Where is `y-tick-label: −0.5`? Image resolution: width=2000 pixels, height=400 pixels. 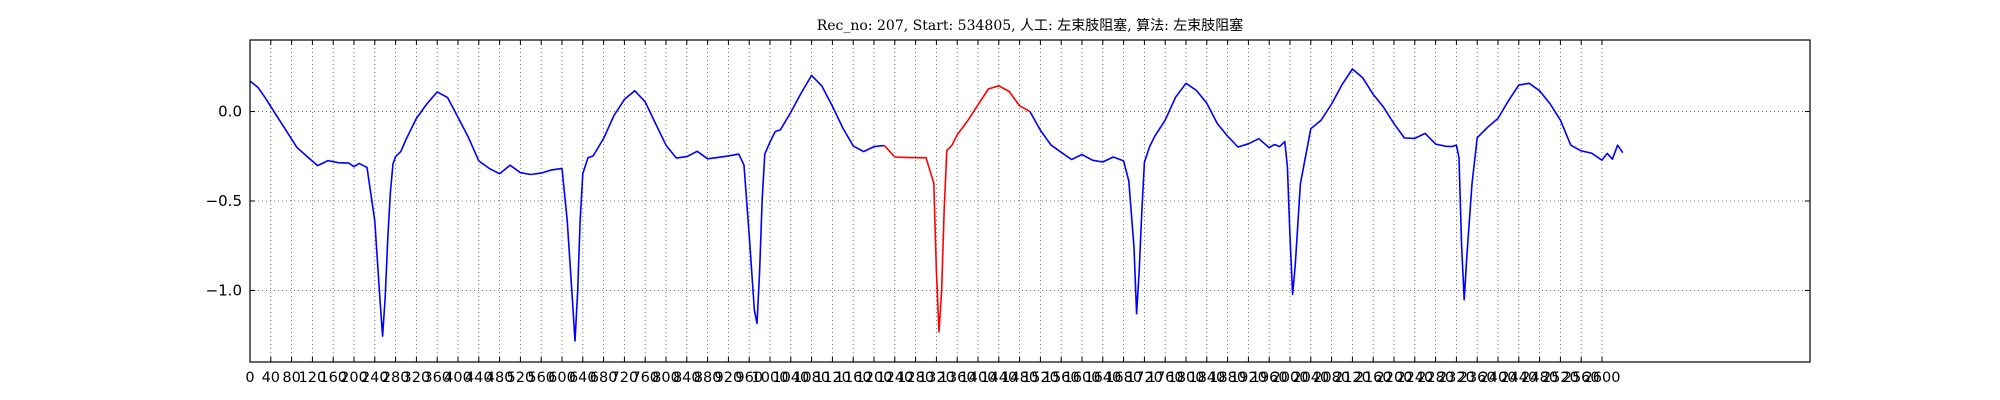 y-tick-label: −0.5 is located at coordinates (224, 201).